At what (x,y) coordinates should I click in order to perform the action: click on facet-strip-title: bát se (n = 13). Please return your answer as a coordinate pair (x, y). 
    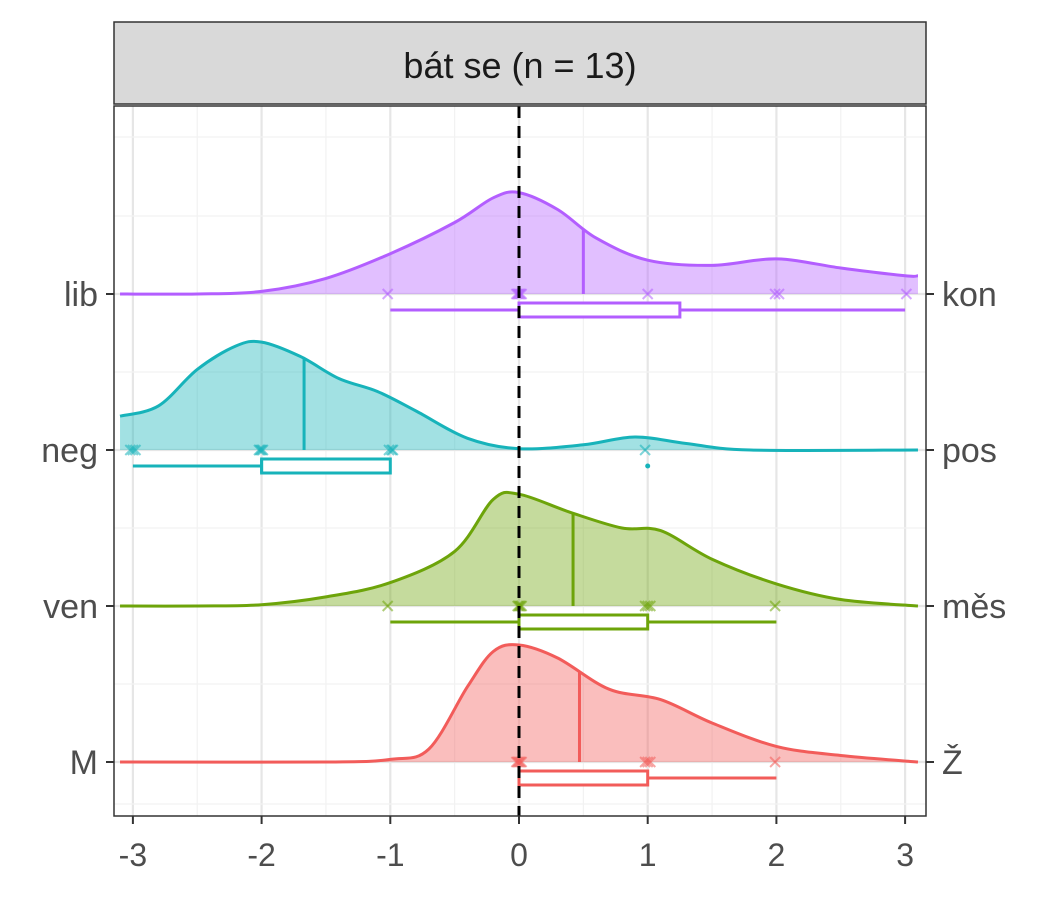
    Looking at the image, I should click on (519, 65).